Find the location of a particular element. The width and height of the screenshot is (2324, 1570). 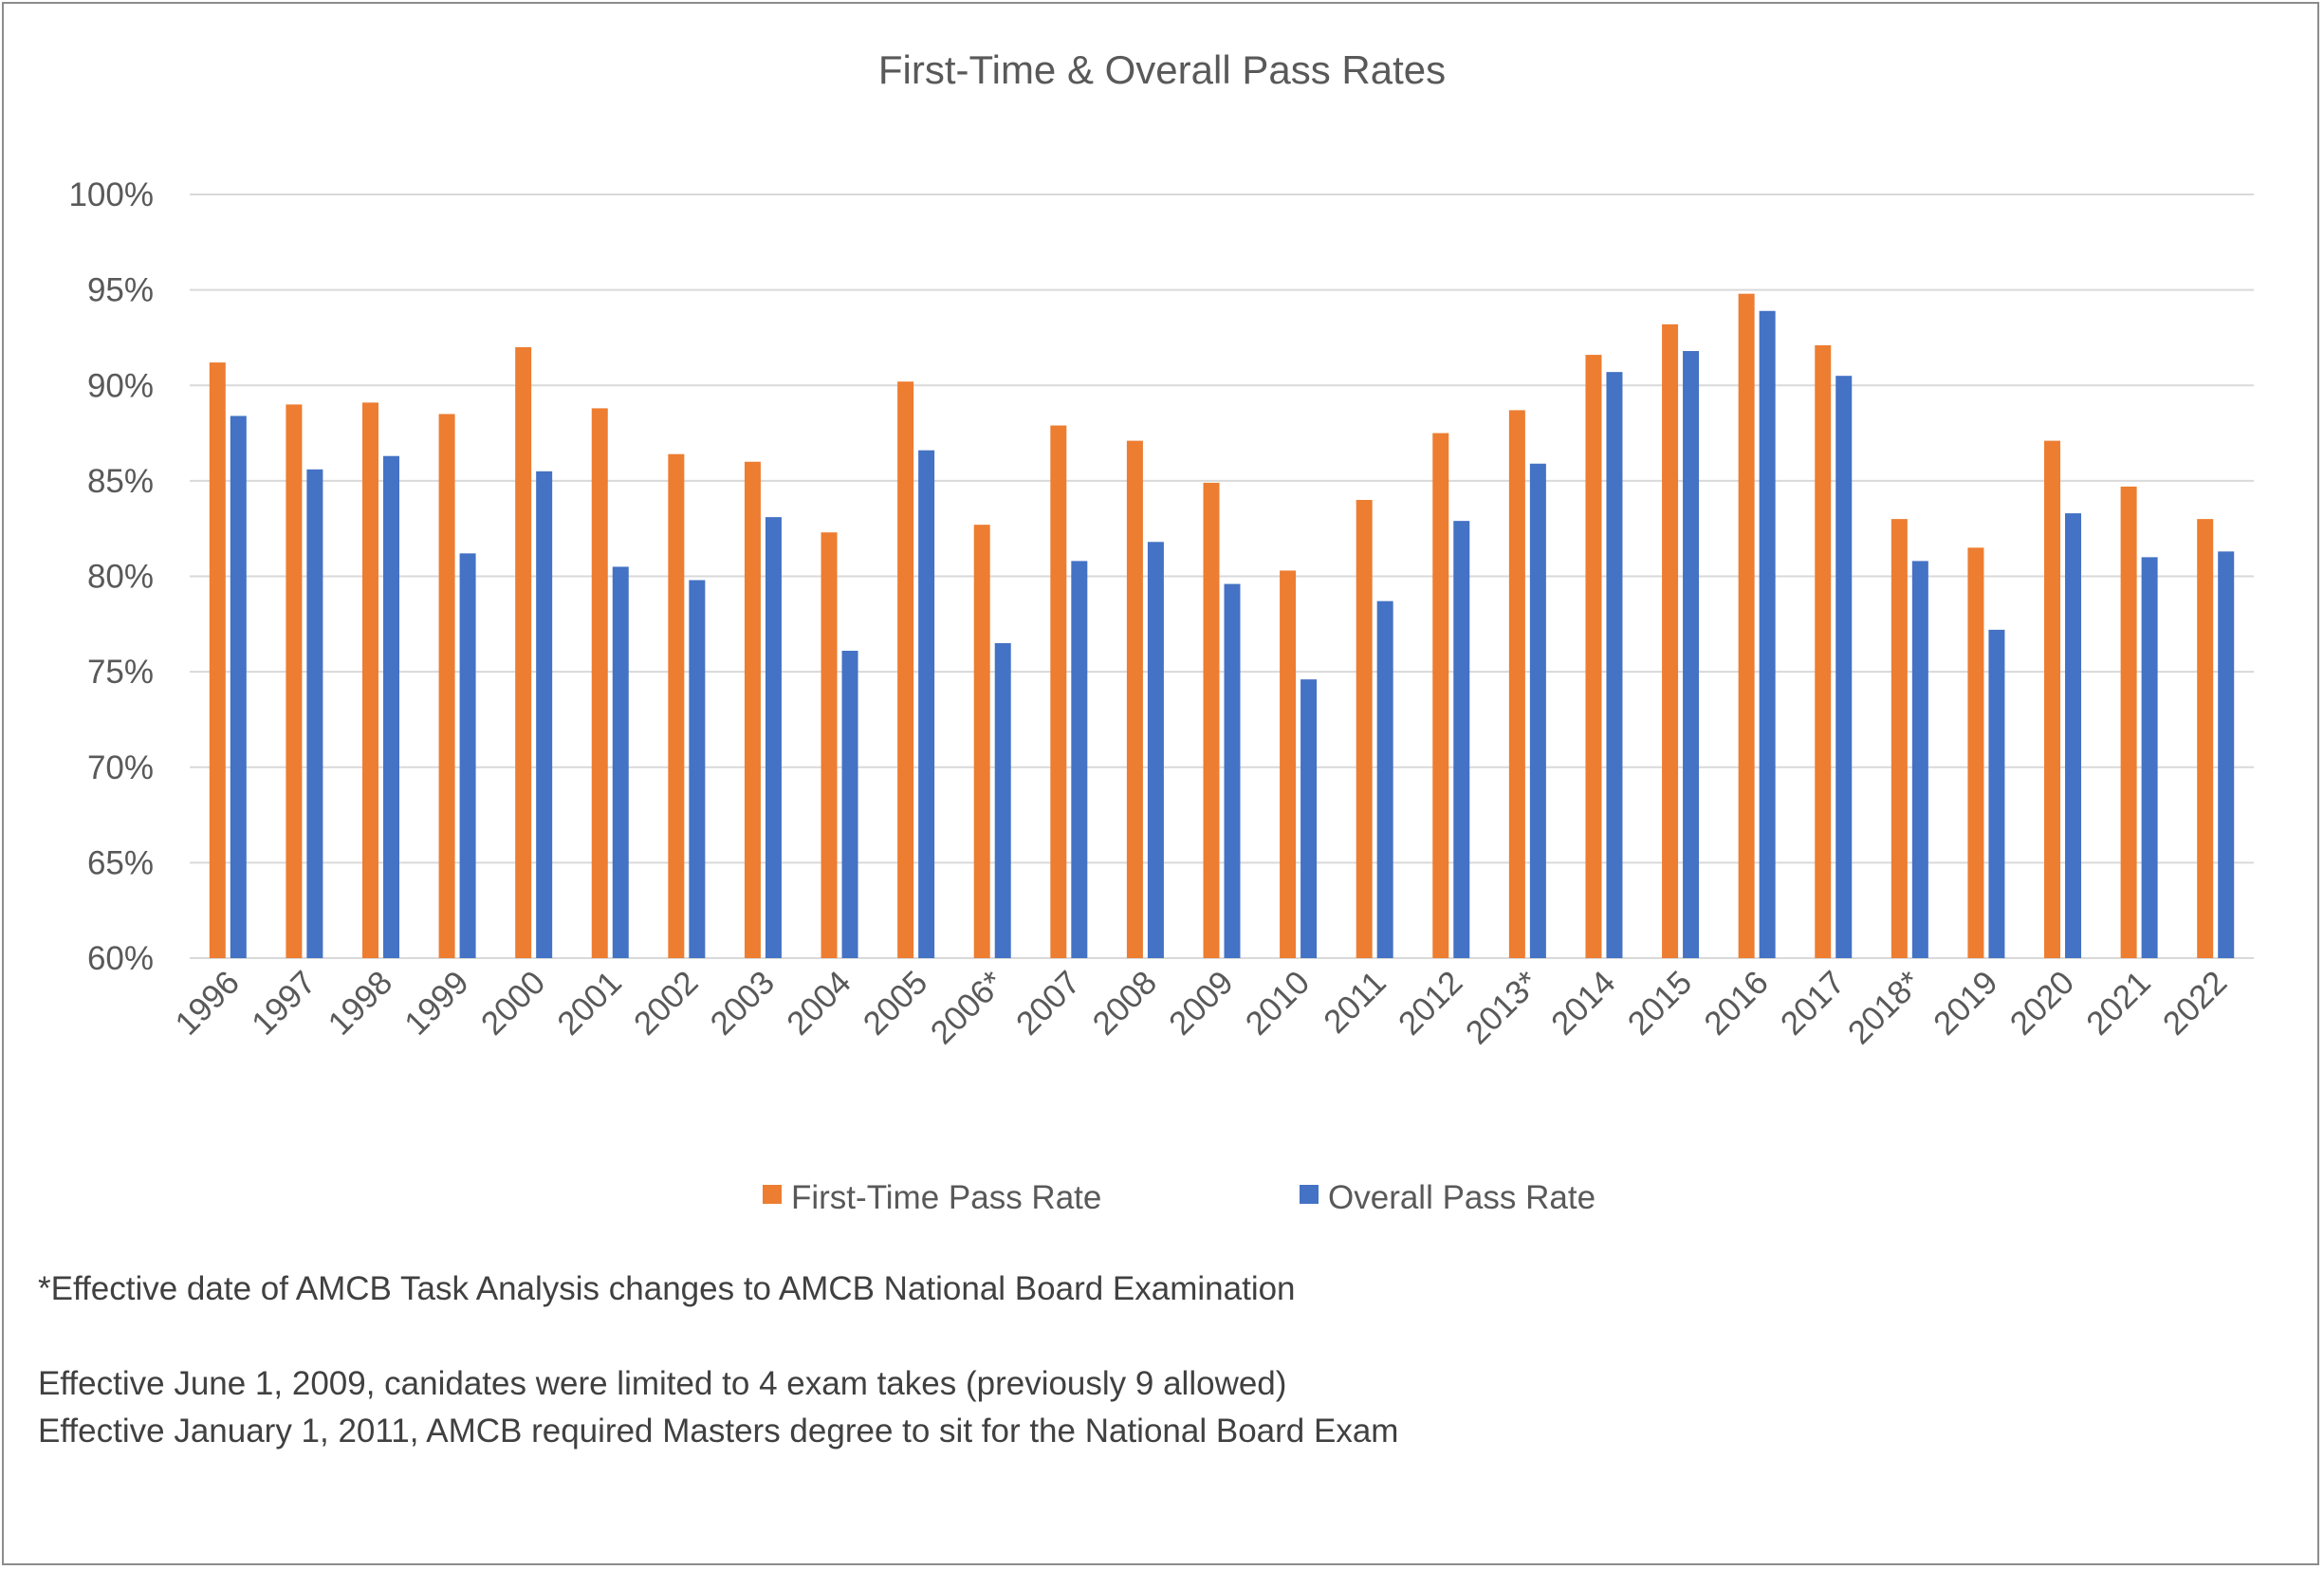

x-tick-label: 2000 is located at coordinates (514, 1004).